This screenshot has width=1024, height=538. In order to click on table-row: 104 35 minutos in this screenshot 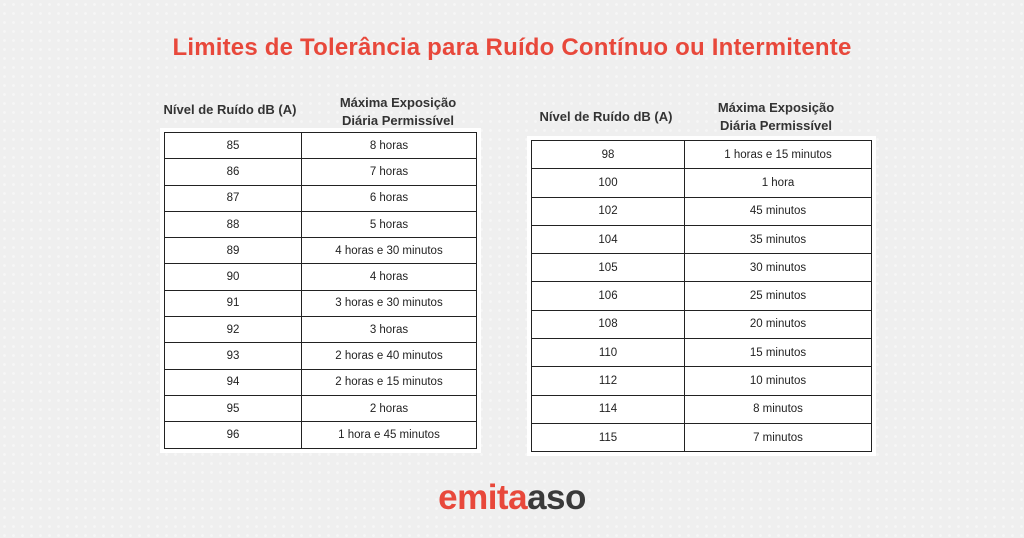, I will do `click(701, 239)`.